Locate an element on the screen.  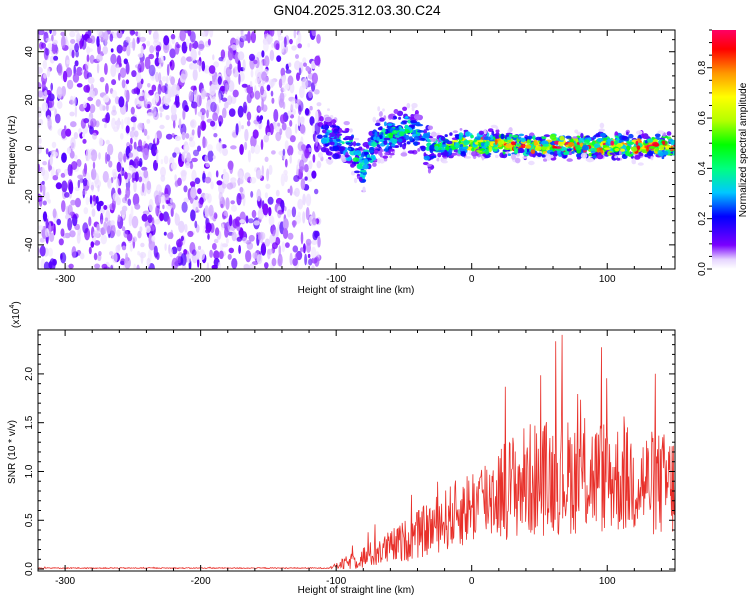
snr-scale-base: (x10 is located at coordinates (16, 318).